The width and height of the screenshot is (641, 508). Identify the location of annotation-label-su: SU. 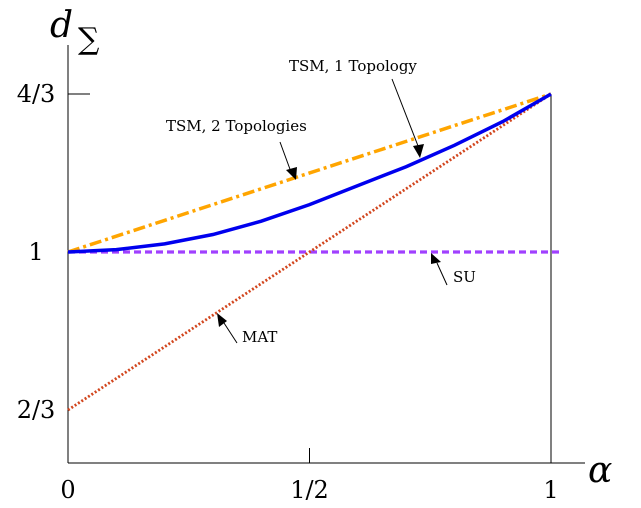
(464, 277).